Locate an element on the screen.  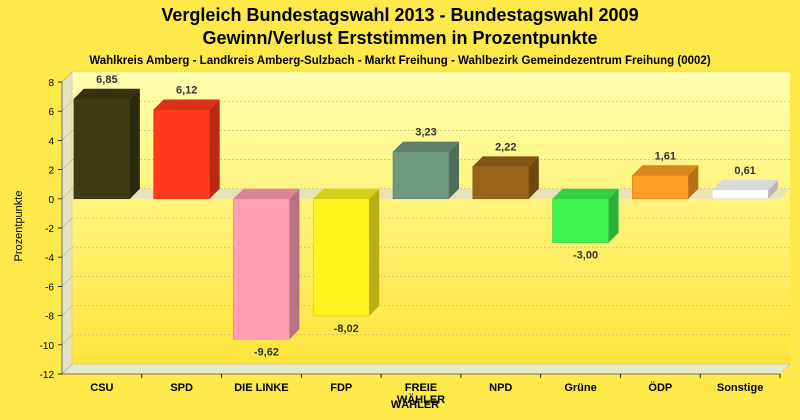
data-label: 0,61 is located at coordinates (744, 171).